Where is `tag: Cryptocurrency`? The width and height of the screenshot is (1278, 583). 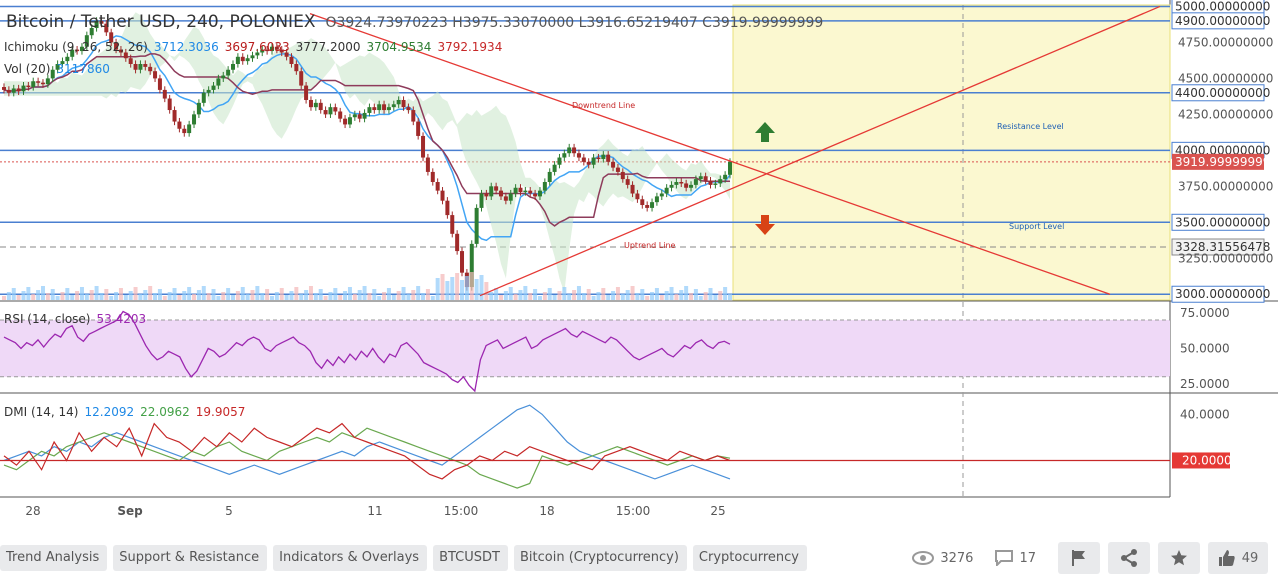 tag: Cryptocurrency is located at coordinates (749, 558).